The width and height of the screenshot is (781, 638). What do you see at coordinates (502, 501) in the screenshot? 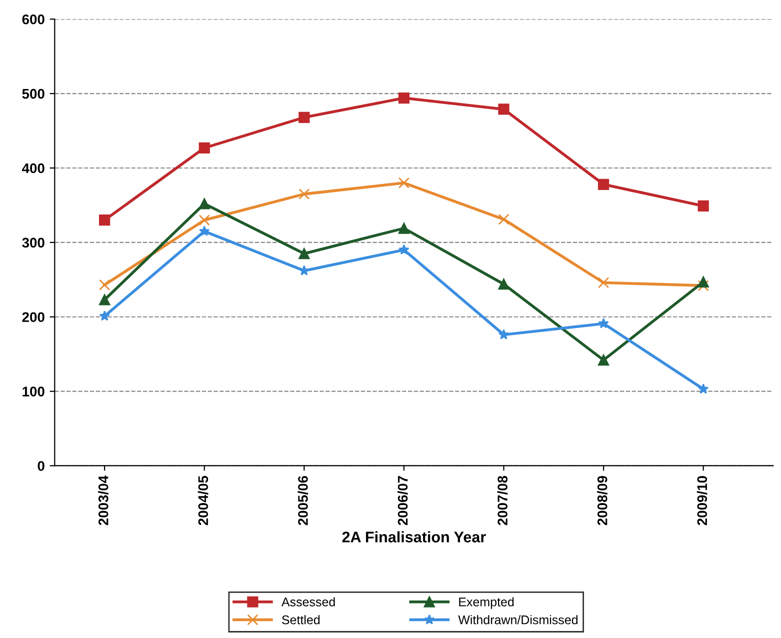
I see `x-tick-label: 2007/08` at bounding box center [502, 501].